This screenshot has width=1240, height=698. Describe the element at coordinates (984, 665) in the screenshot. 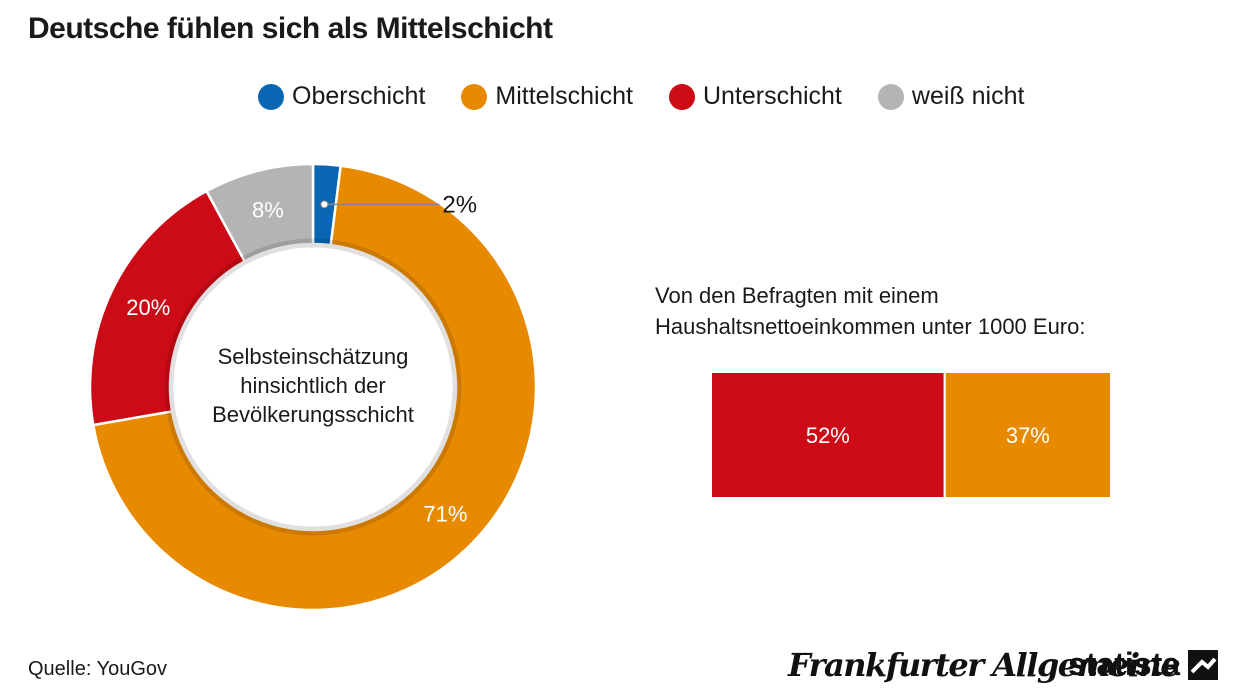

I see `faz-logo: Frankfurter Allgemeine` at that location.